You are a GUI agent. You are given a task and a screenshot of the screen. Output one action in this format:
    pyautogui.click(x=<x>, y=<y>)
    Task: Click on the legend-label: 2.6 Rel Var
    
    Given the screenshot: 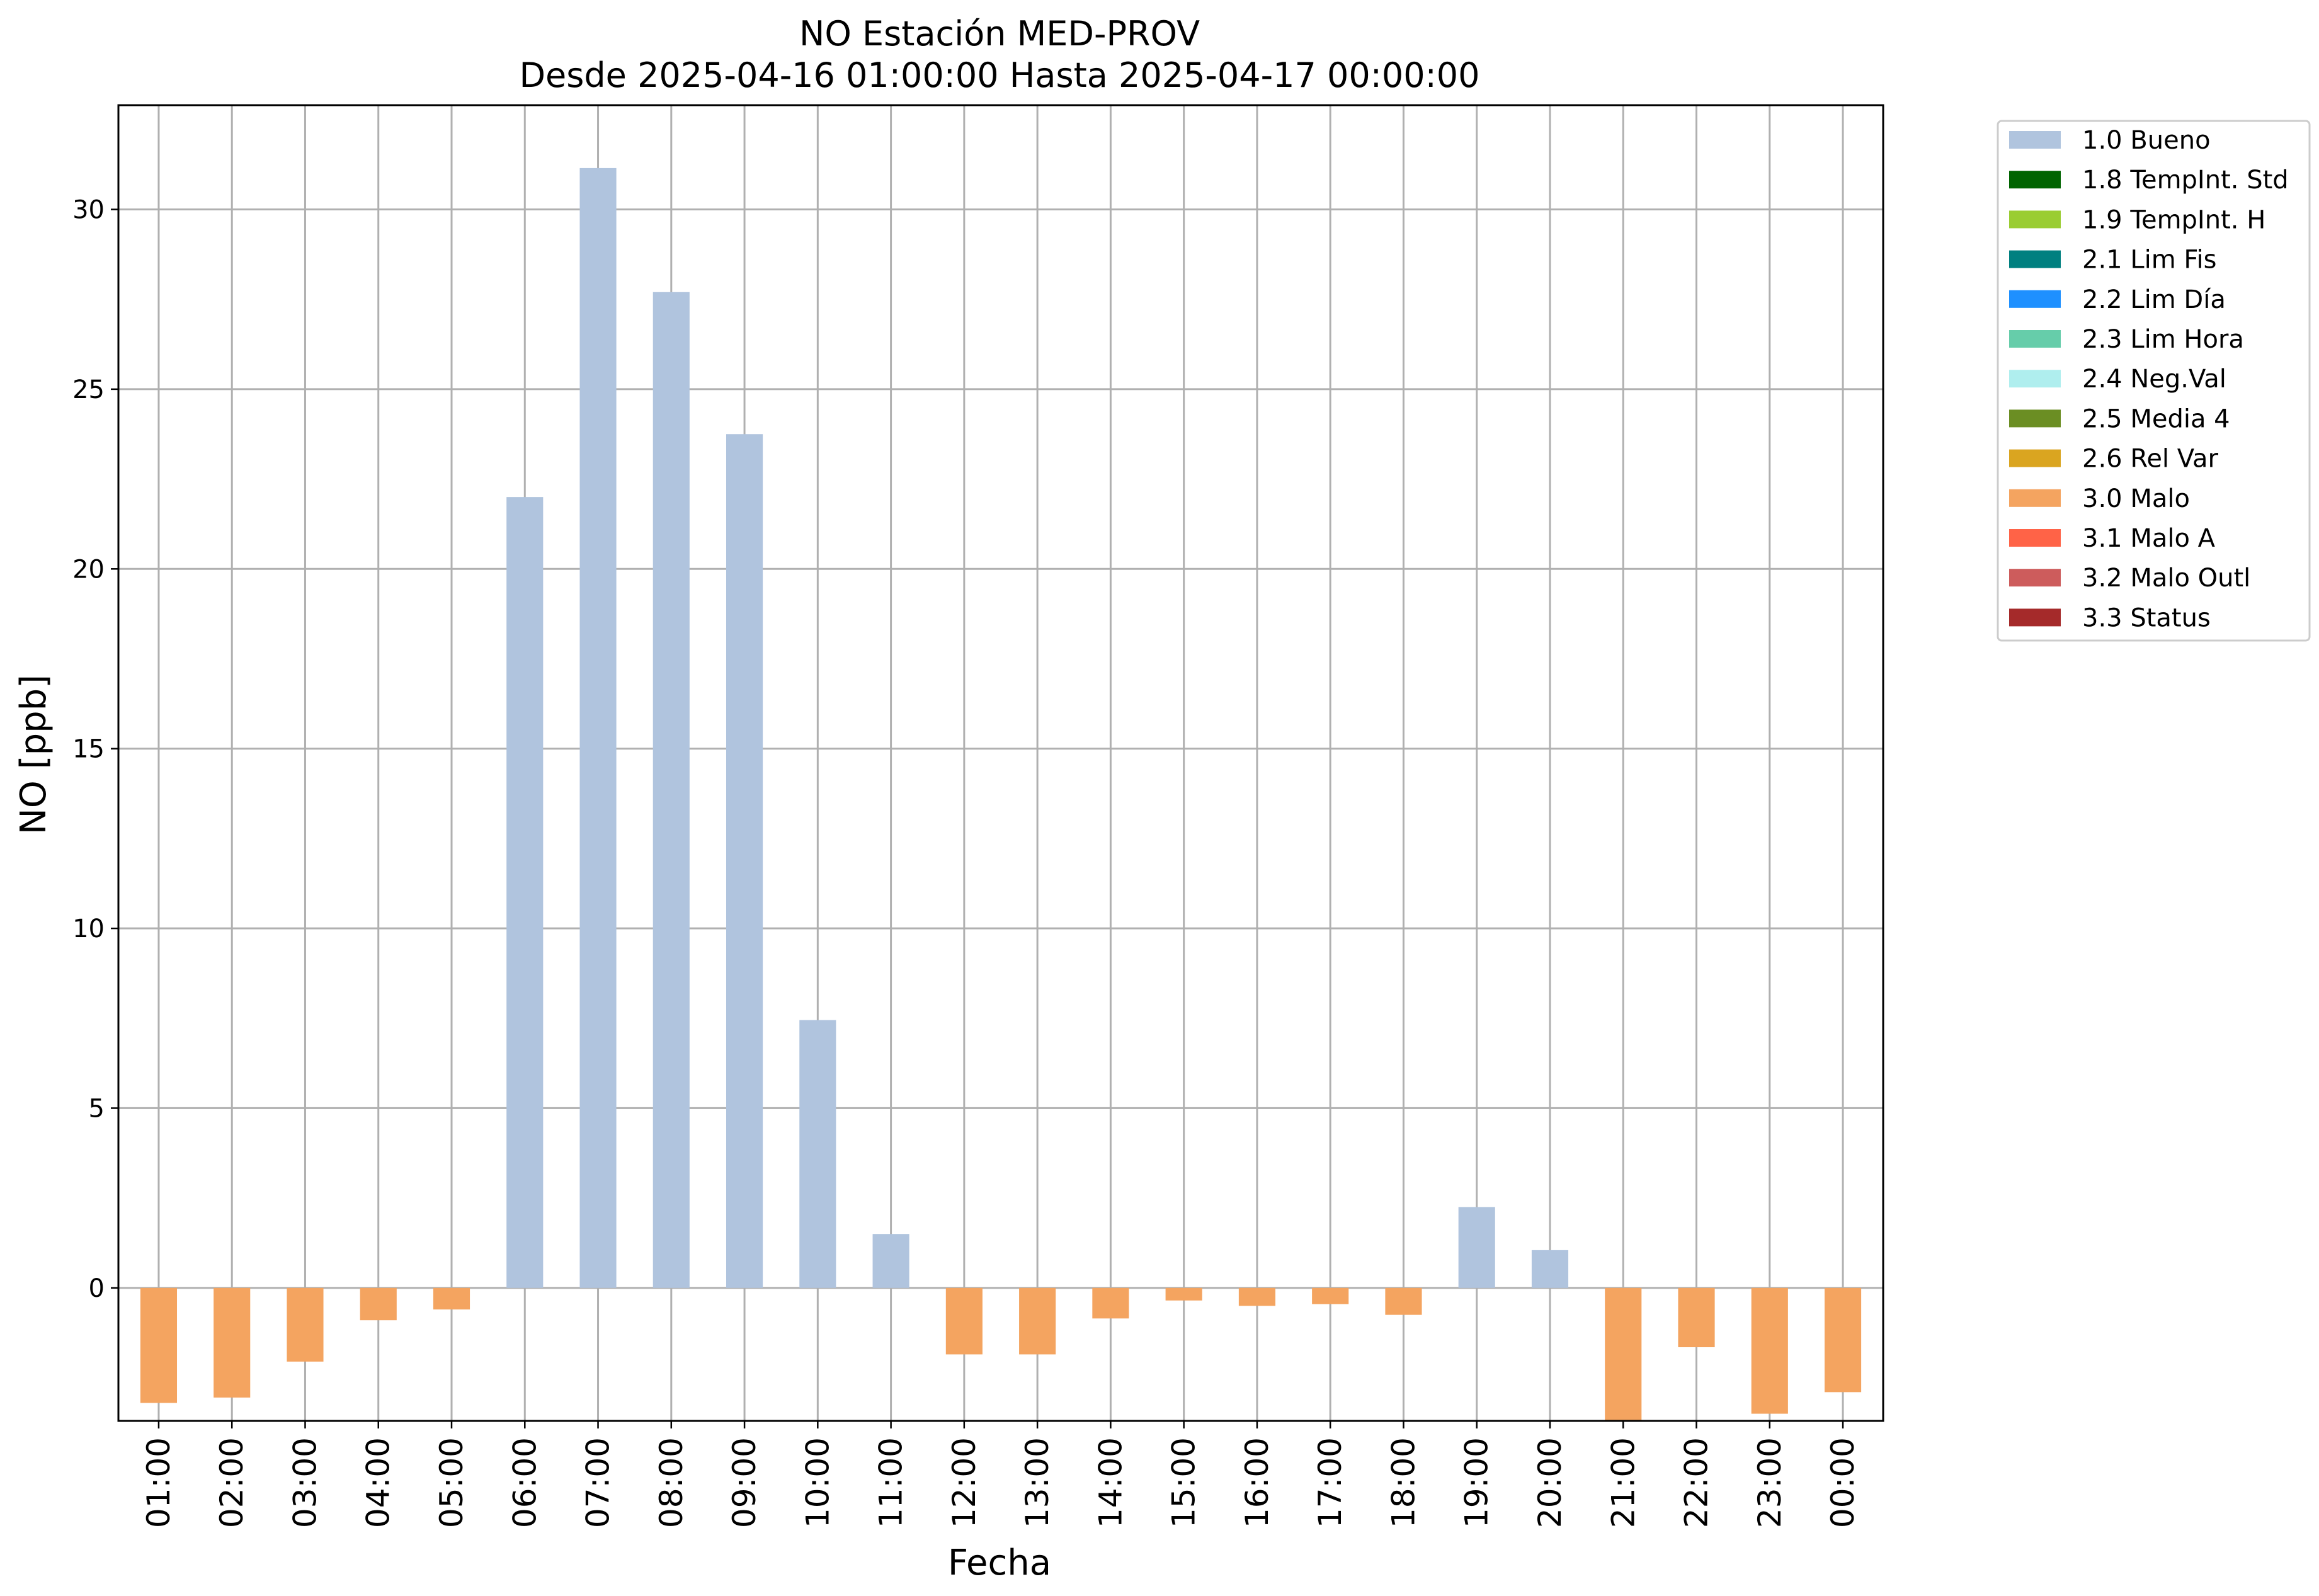 What is the action you would take?
    pyautogui.click(x=2150, y=459)
    